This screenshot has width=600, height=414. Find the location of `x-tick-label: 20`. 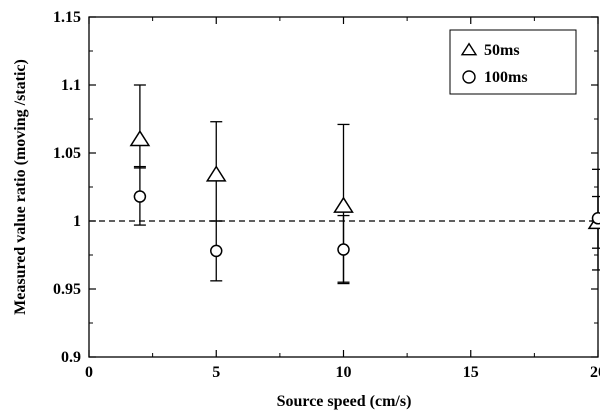

x-tick-label: 20 is located at coordinates (595, 372).